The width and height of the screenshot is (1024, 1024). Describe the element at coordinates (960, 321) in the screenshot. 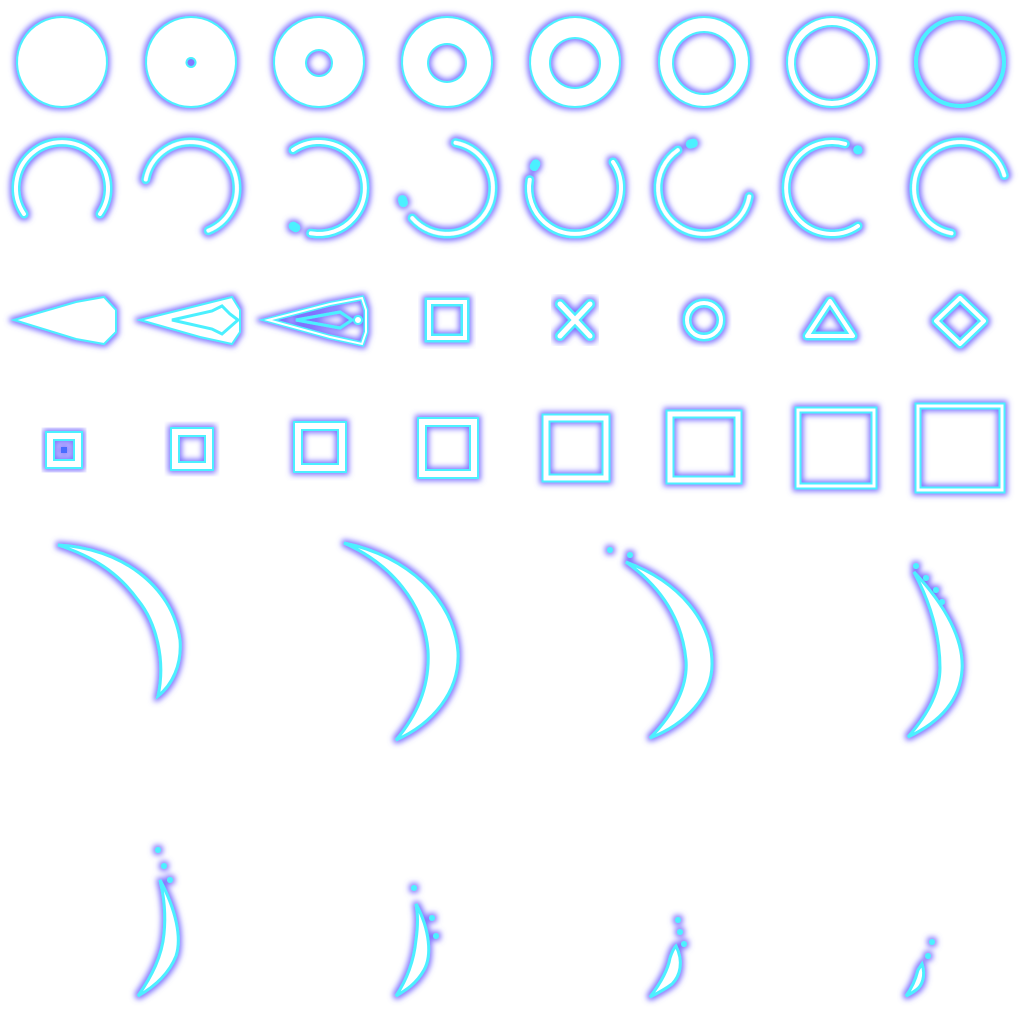

I see `diamond-symbol-icon` at that location.